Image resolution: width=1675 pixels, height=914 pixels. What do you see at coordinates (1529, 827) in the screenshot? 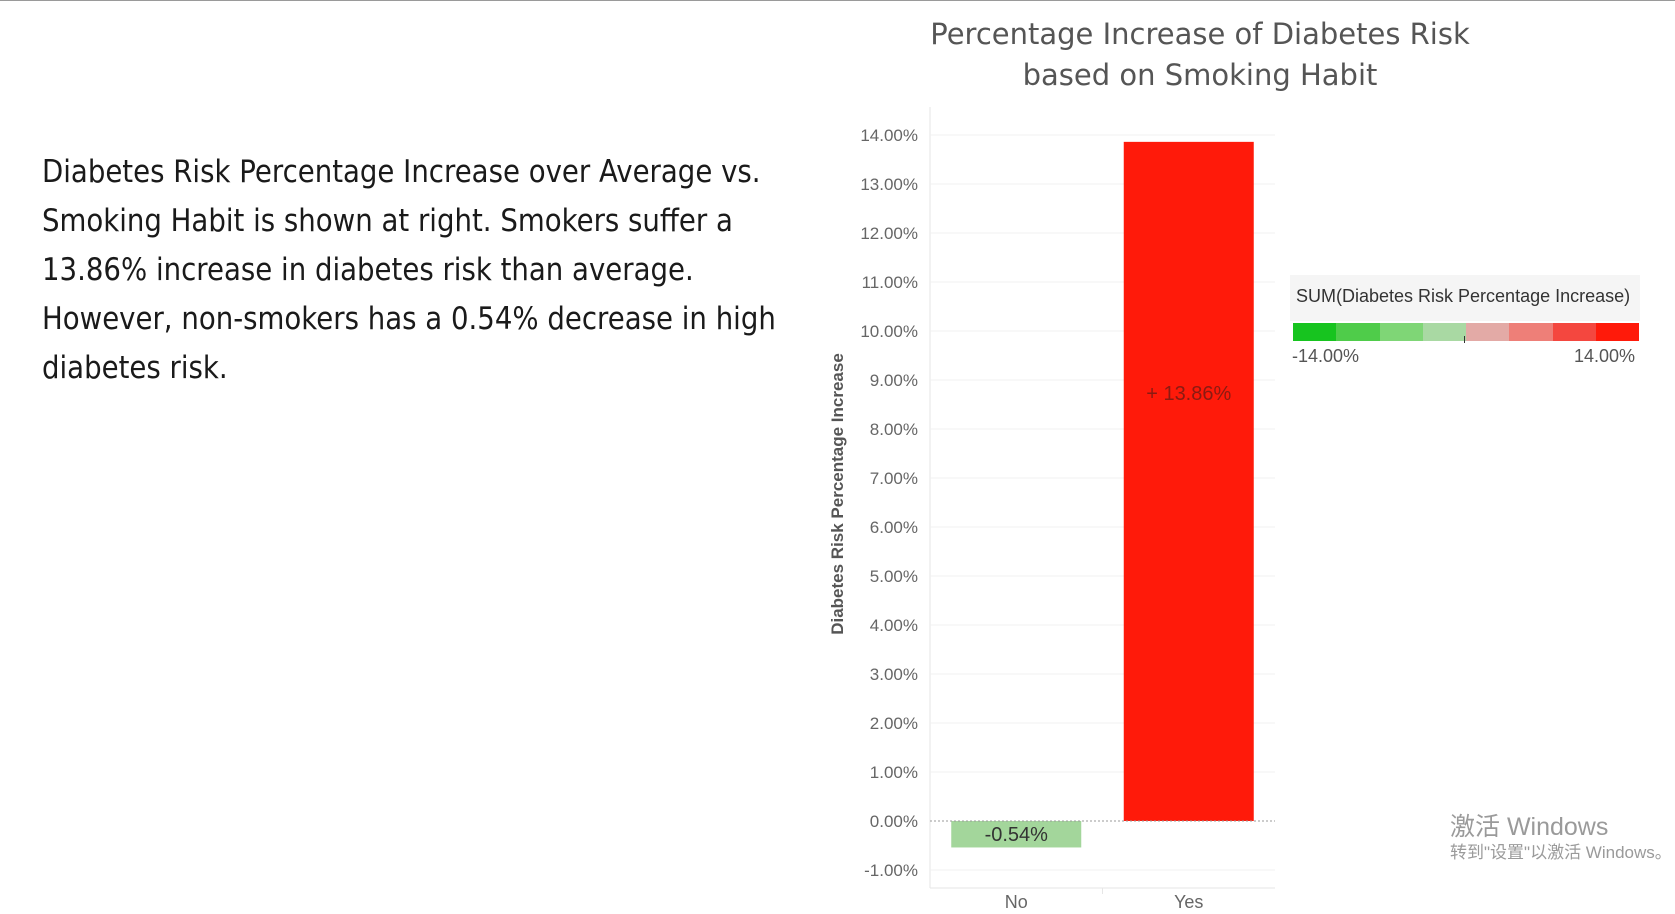
I see `watermark-line-1: 激活 Windows` at bounding box center [1529, 827].